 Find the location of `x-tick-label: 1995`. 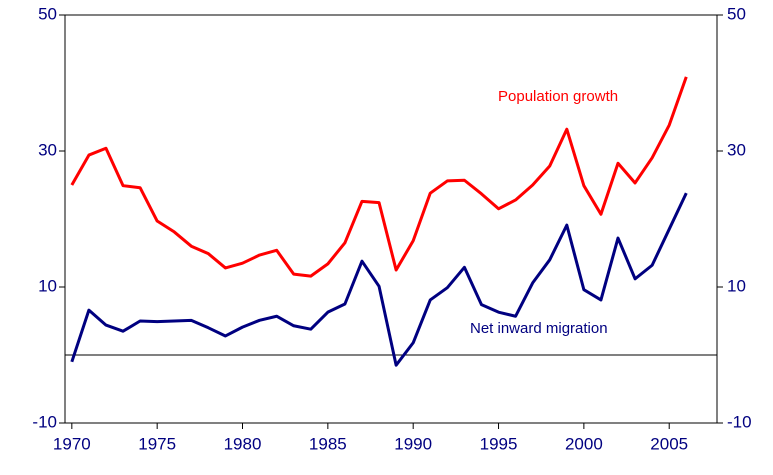

x-tick-label: 1995 is located at coordinates (499, 443).